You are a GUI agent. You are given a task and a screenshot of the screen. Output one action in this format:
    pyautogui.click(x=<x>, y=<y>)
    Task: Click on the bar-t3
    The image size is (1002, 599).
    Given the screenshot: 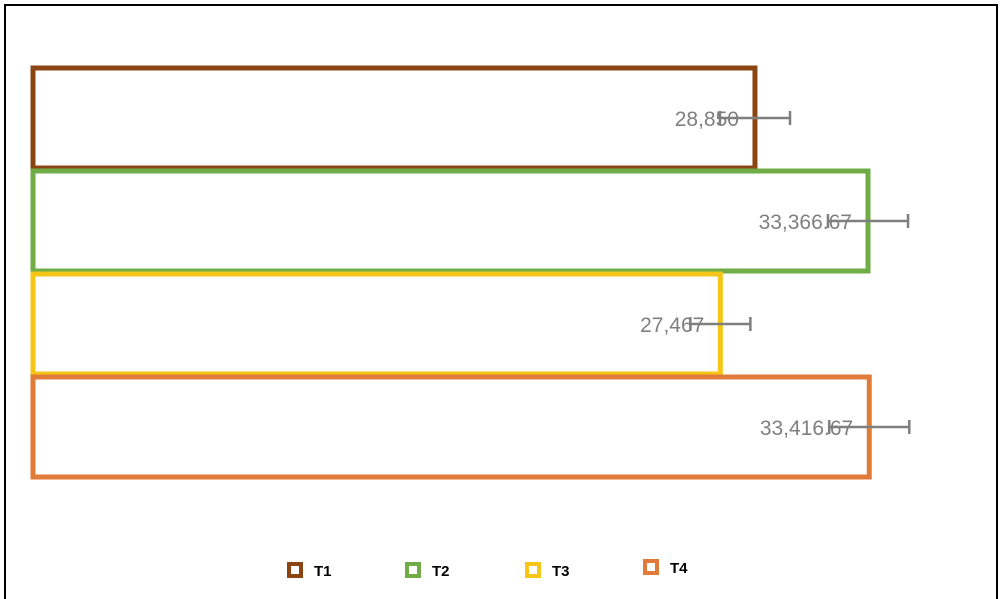 What is the action you would take?
    pyautogui.click(x=376, y=324)
    